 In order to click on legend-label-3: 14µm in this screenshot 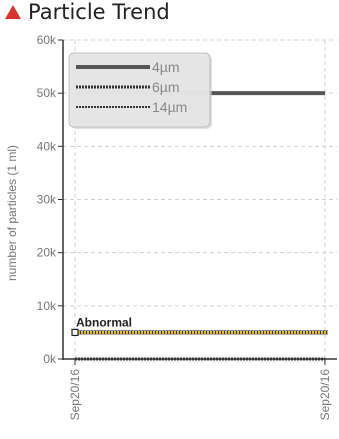, I will do `click(169, 107)`.